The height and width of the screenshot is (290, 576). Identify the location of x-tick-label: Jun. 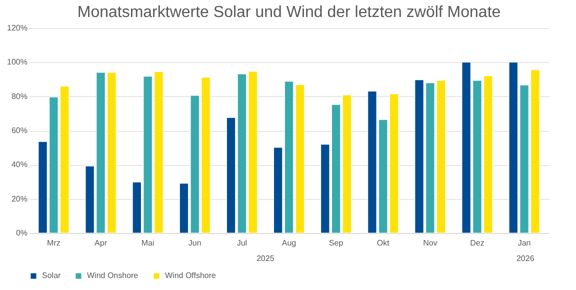
(195, 243).